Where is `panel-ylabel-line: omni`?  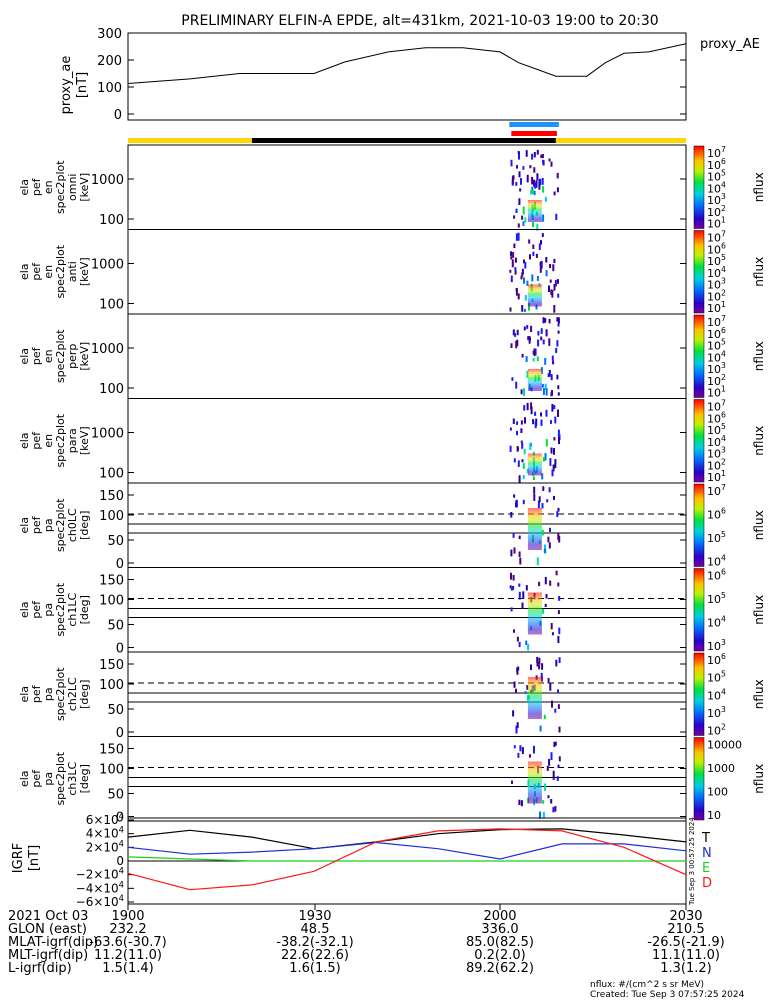 panel-ylabel-line: omni is located at coordinates (72, 187).